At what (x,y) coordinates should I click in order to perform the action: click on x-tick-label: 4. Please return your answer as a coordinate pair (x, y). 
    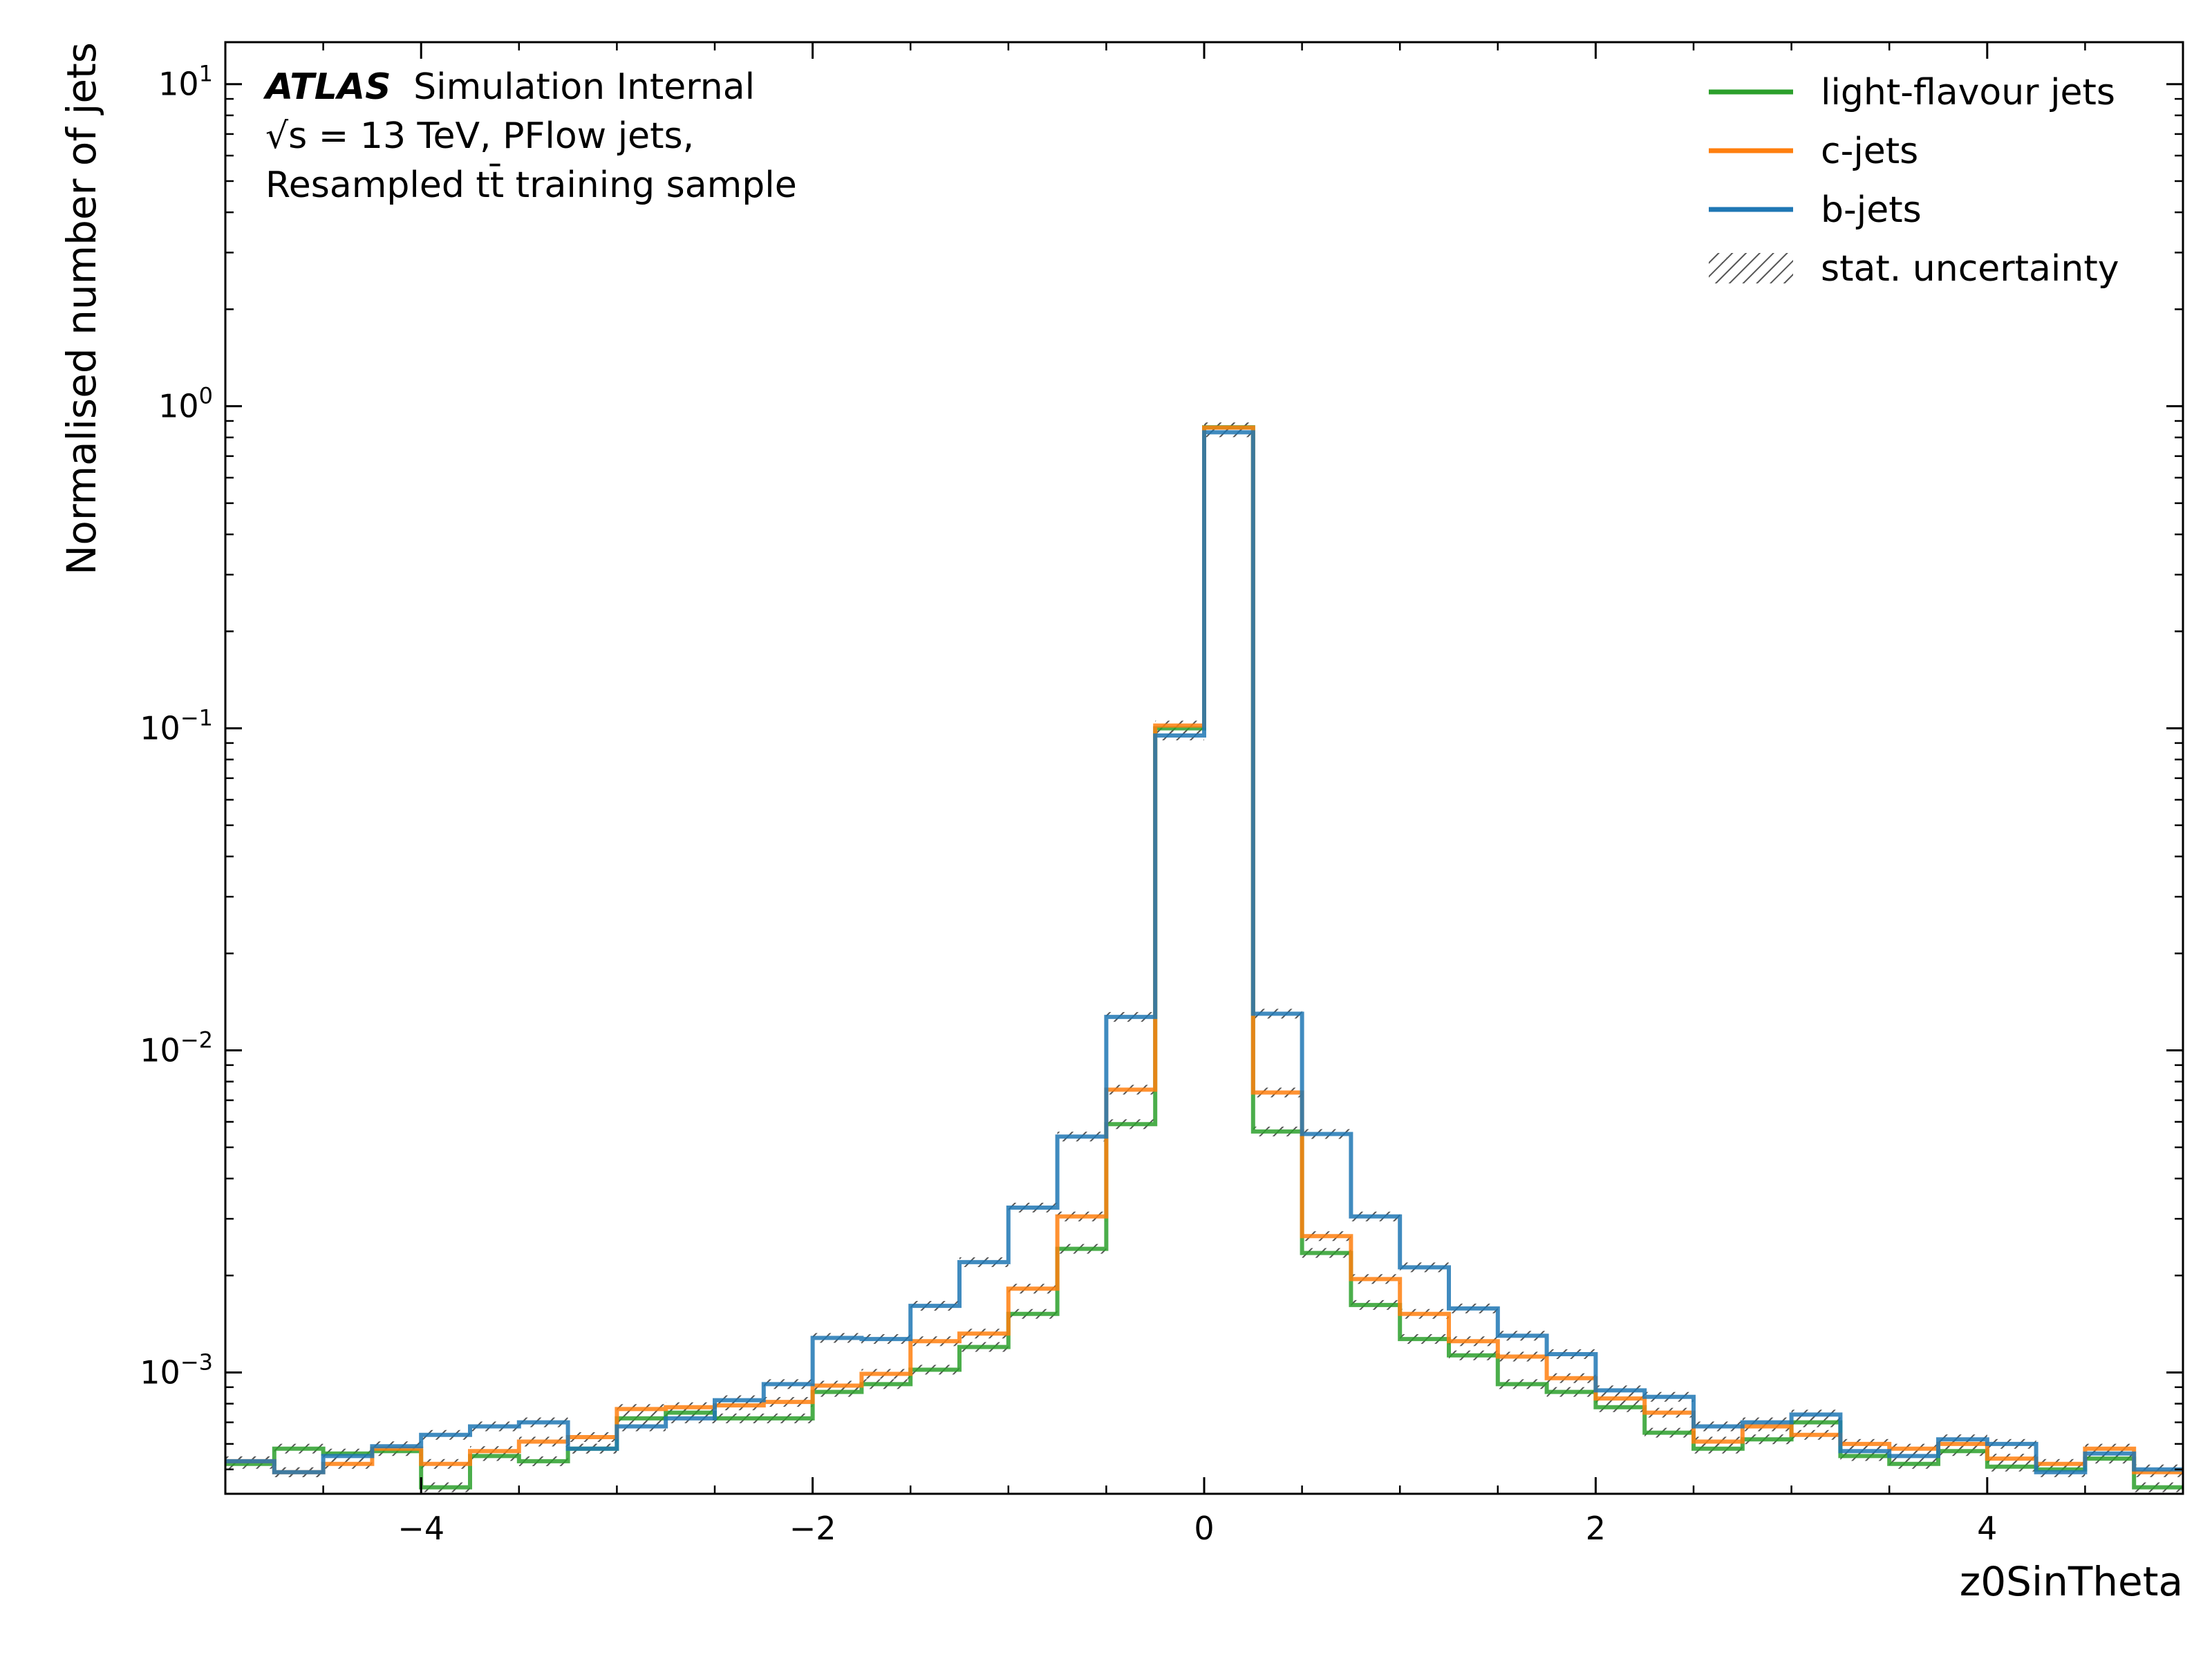
    Looking at the image, I should click on (1987, 1529).